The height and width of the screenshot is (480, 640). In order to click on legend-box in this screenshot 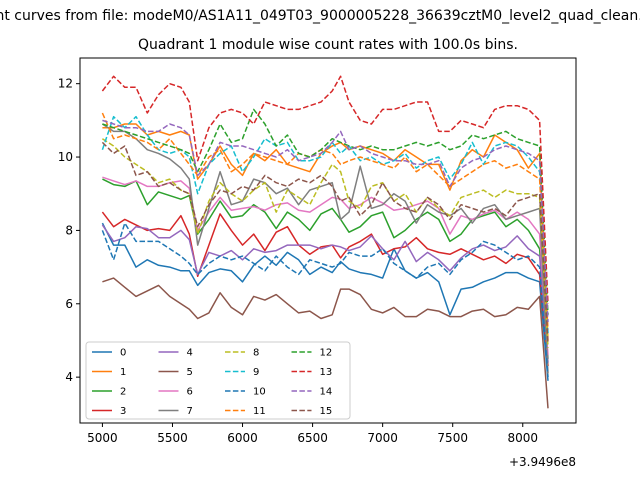, I will do `click(218, 380)`.